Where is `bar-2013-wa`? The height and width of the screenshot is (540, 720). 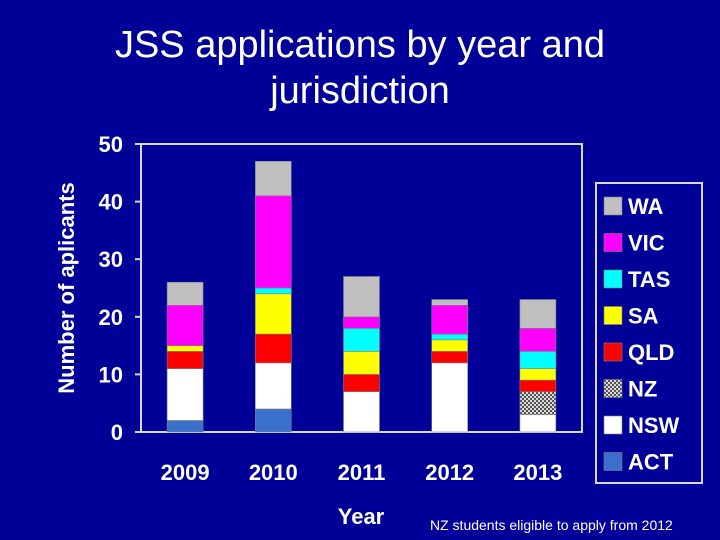 bar-2013-wa is located at coordinates (538, 314).